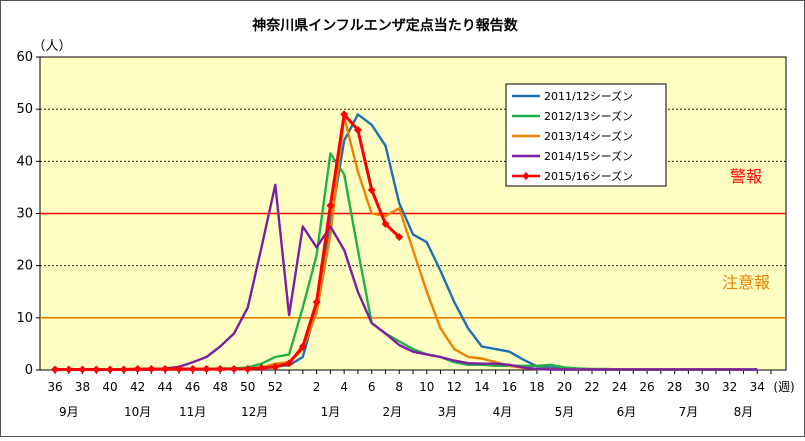  I want to click on month-label: 10月, so click(137, 412).